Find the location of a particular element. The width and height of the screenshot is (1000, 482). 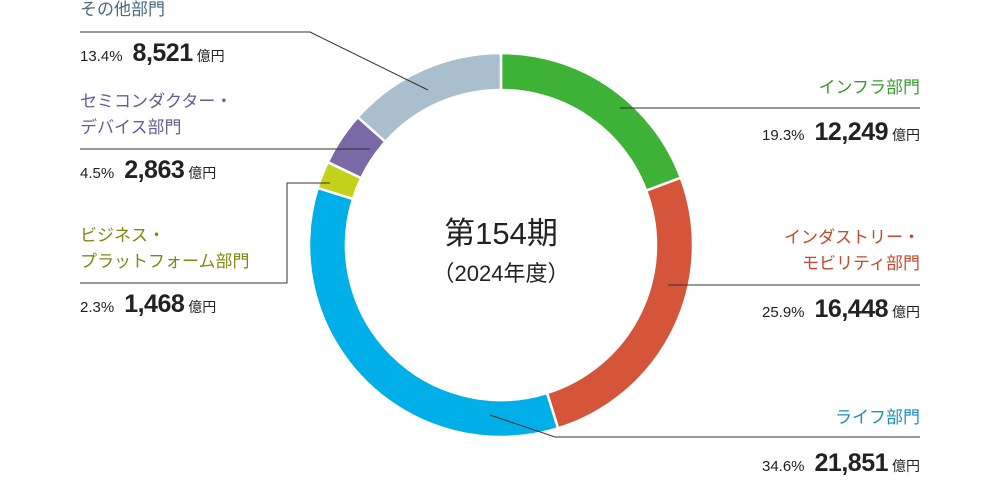

category-label: インダストリー・ モビリティ部門 is located at coordinates (852, 250).